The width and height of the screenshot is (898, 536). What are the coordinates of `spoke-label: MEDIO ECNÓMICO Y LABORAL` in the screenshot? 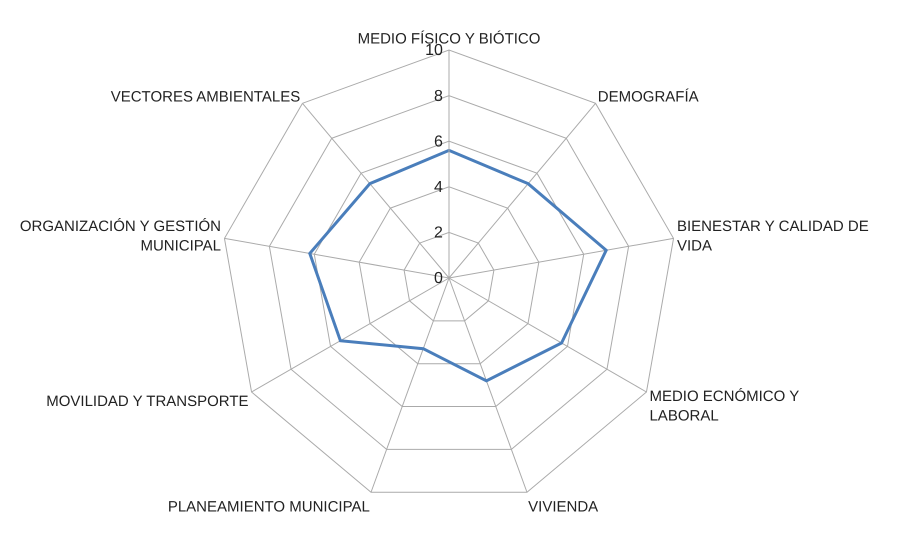 It's located at (724, 405).